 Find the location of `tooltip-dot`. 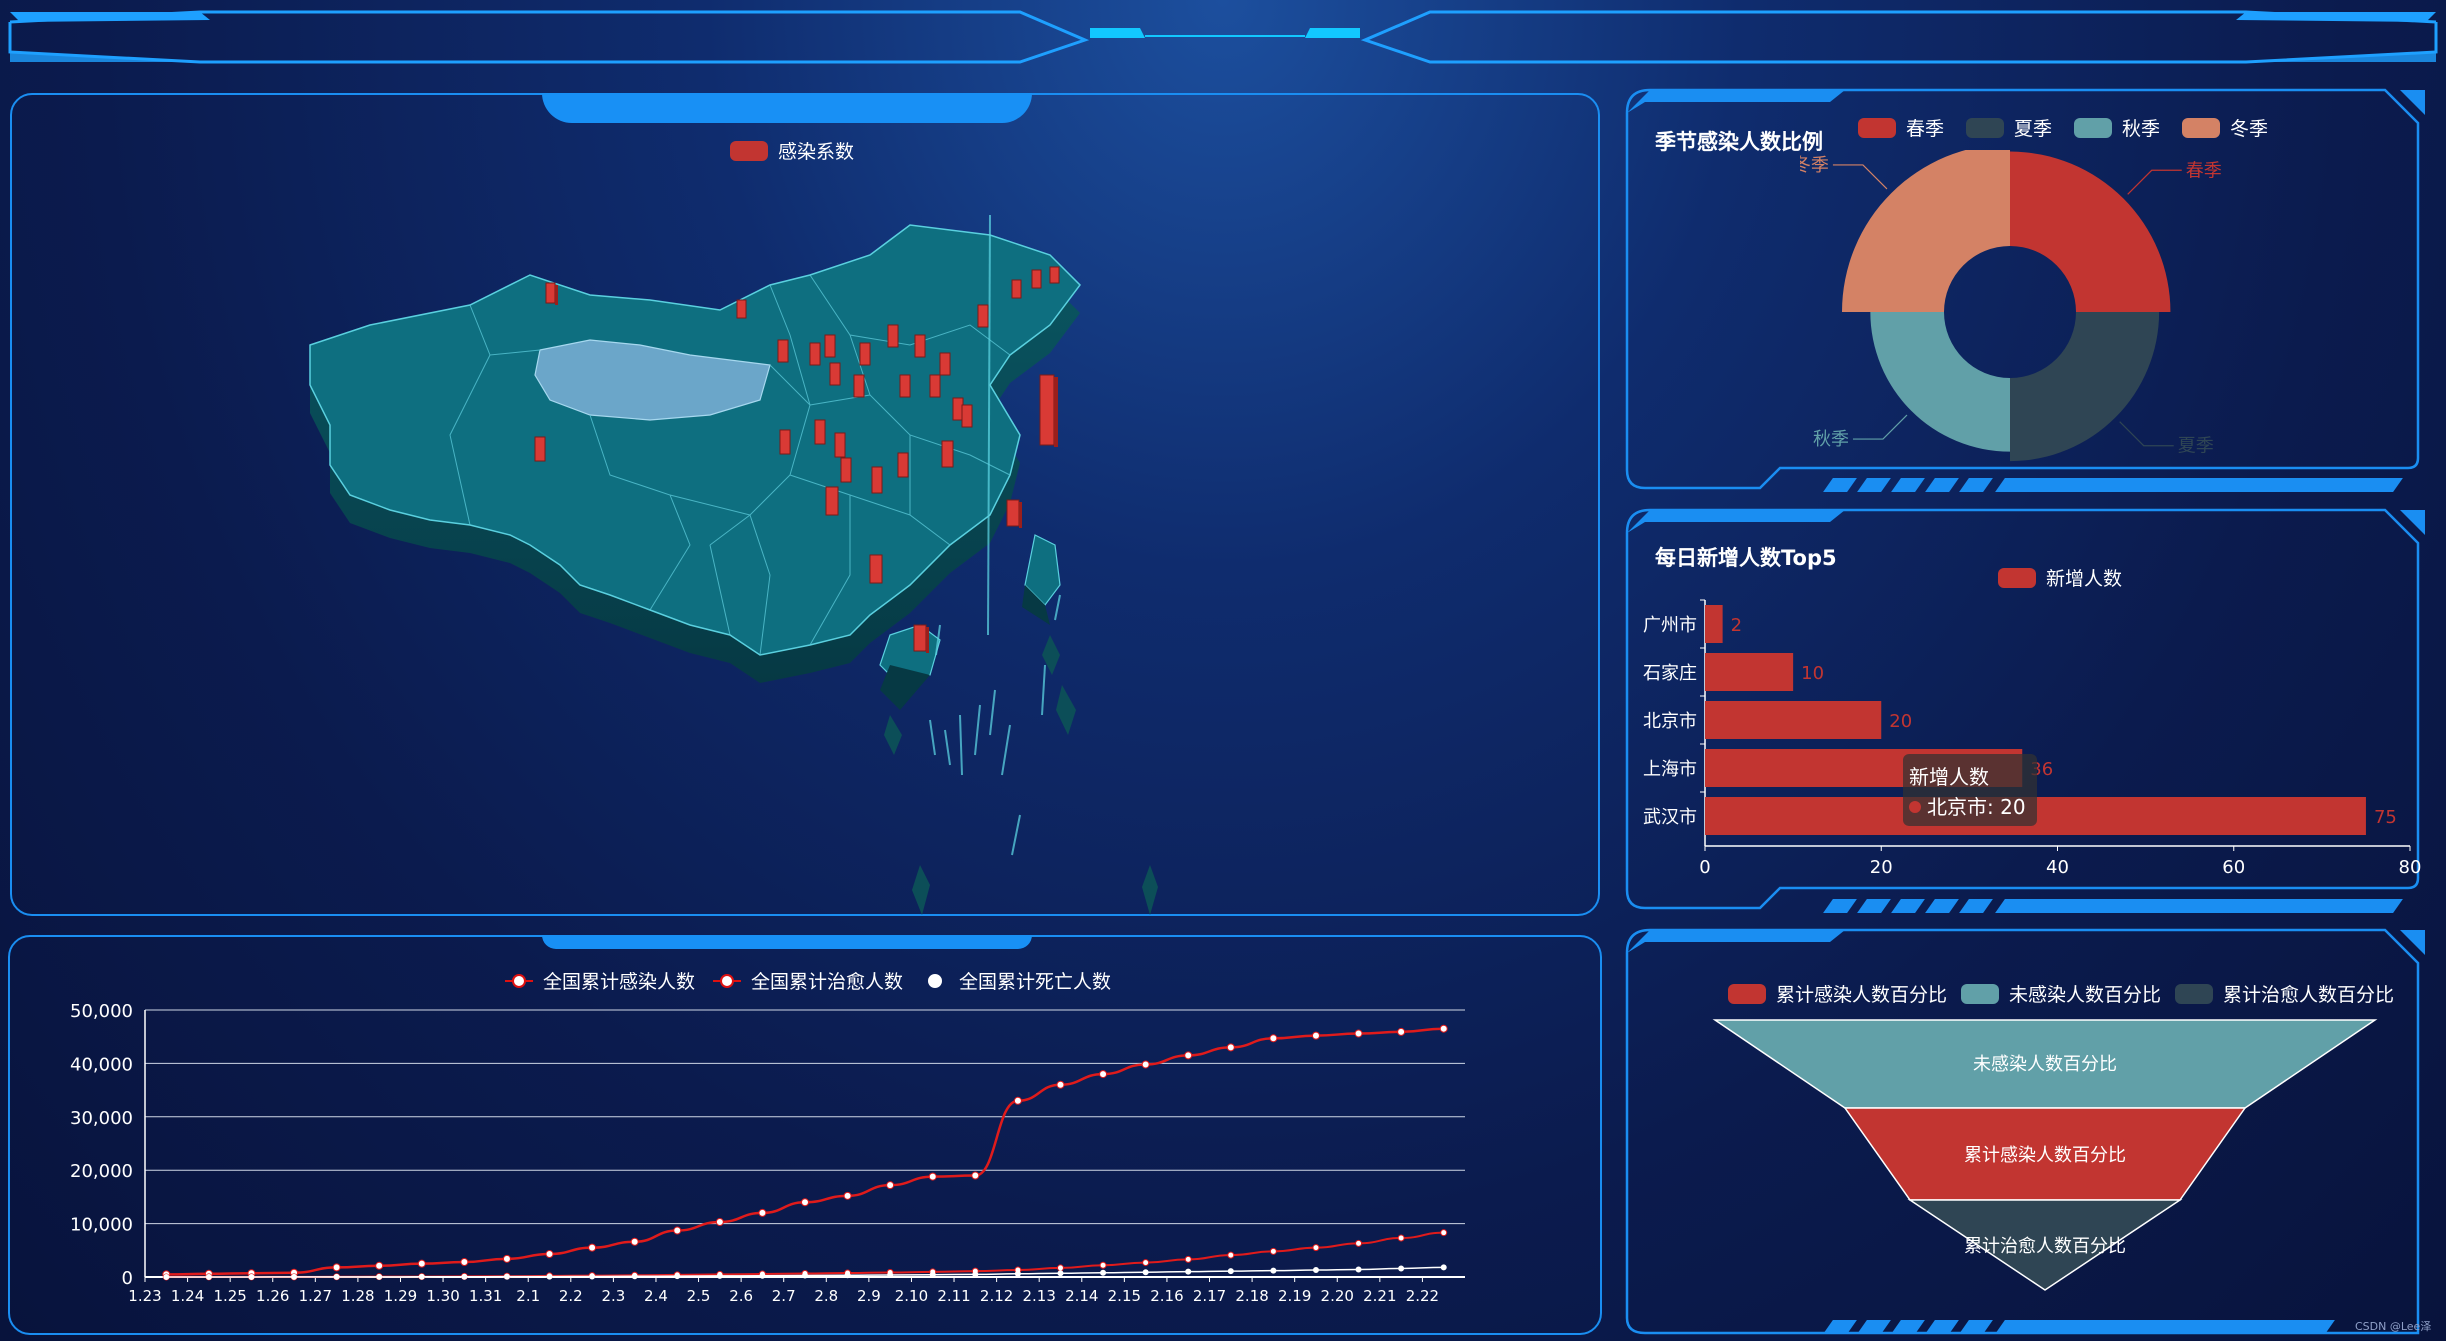

tooltip-dot is located at coordinates (1915, 807).